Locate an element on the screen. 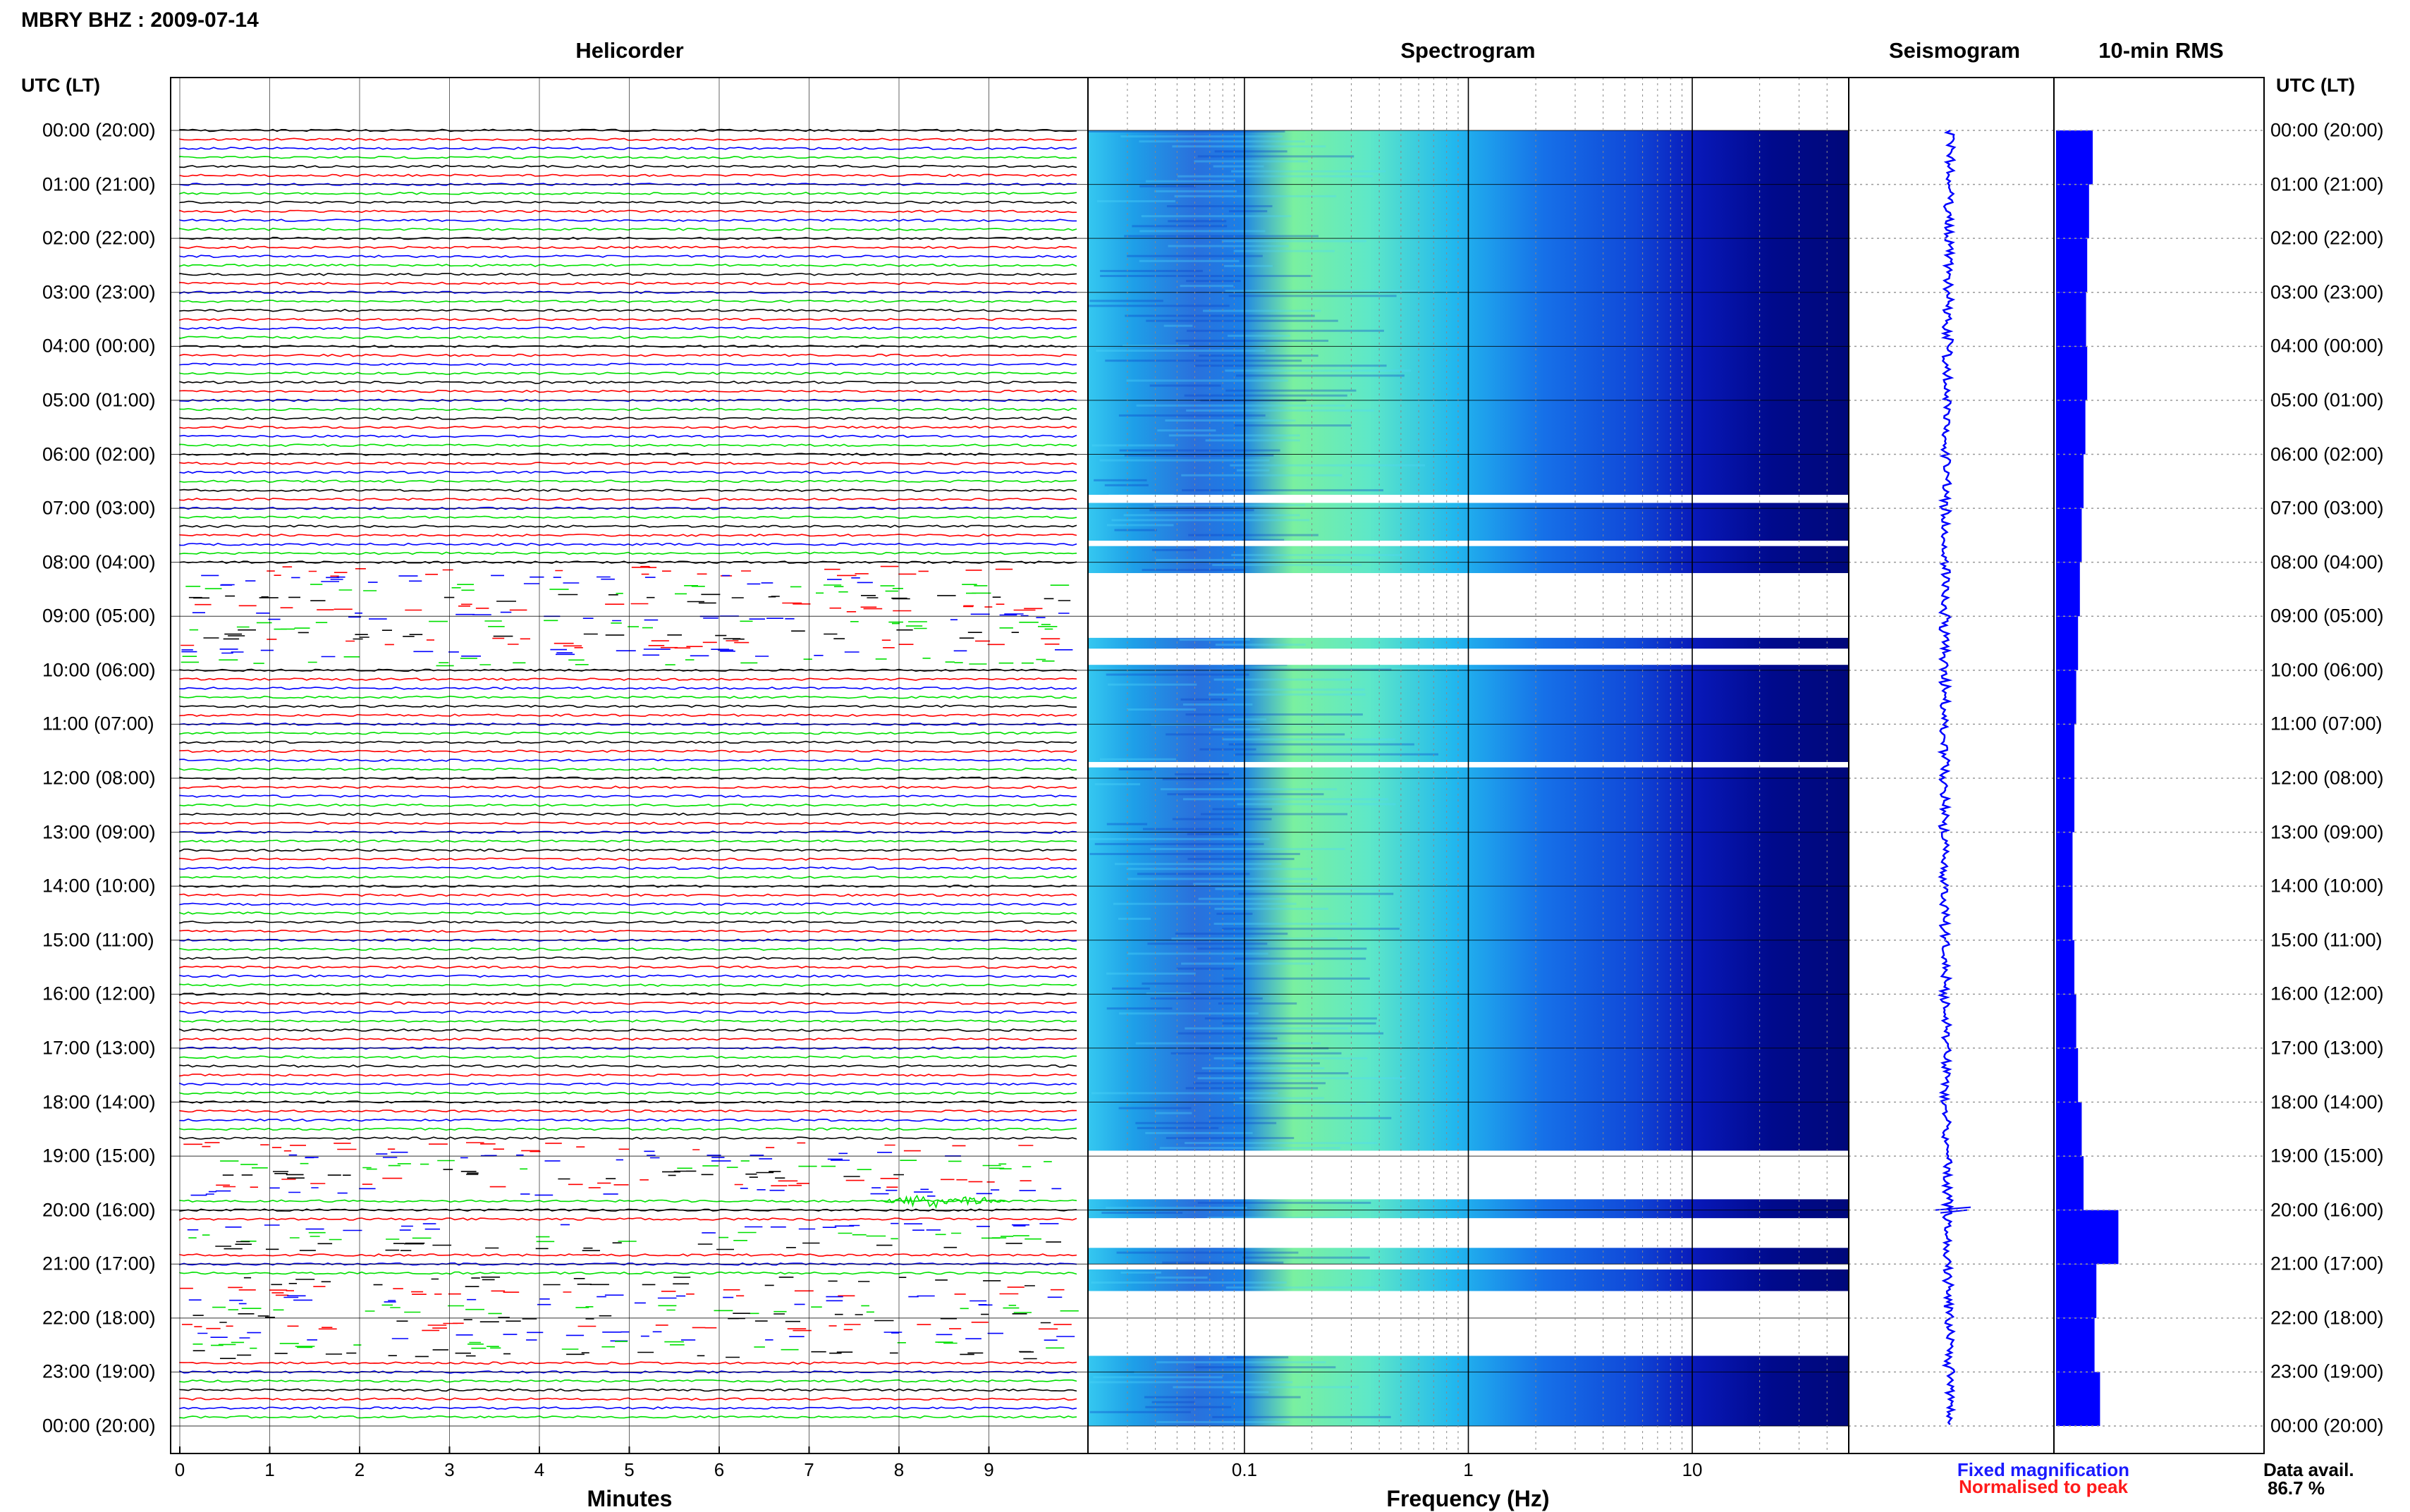  data-availability-value: 86.7 % is located at coordinates (2296, 1488).